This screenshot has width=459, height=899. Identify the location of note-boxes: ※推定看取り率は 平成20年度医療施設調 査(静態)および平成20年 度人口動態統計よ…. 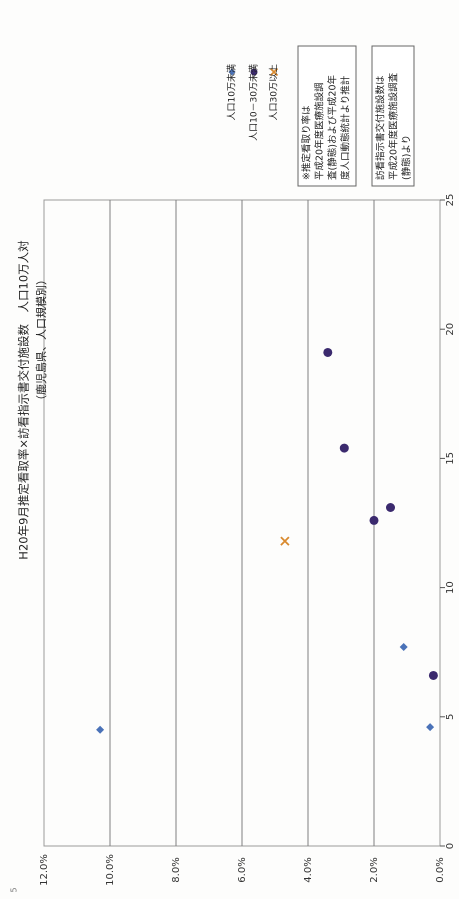
(356, 116).